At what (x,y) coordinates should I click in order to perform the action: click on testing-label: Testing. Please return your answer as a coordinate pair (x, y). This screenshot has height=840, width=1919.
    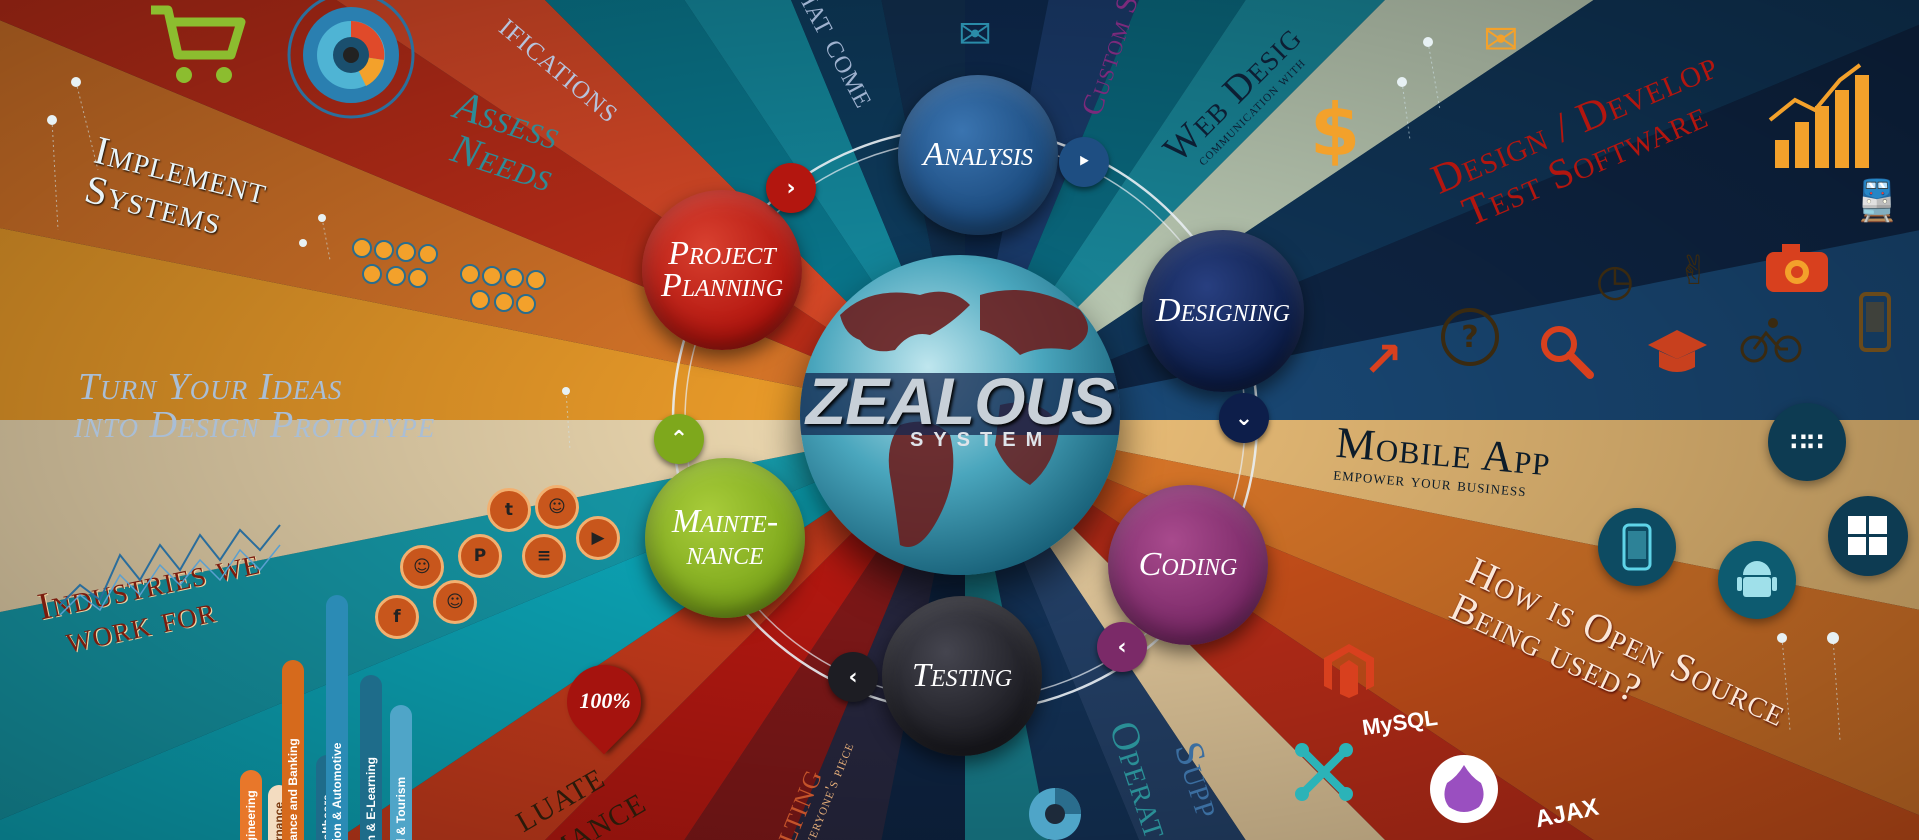
    Looking at the image, I should click on (962, 675).